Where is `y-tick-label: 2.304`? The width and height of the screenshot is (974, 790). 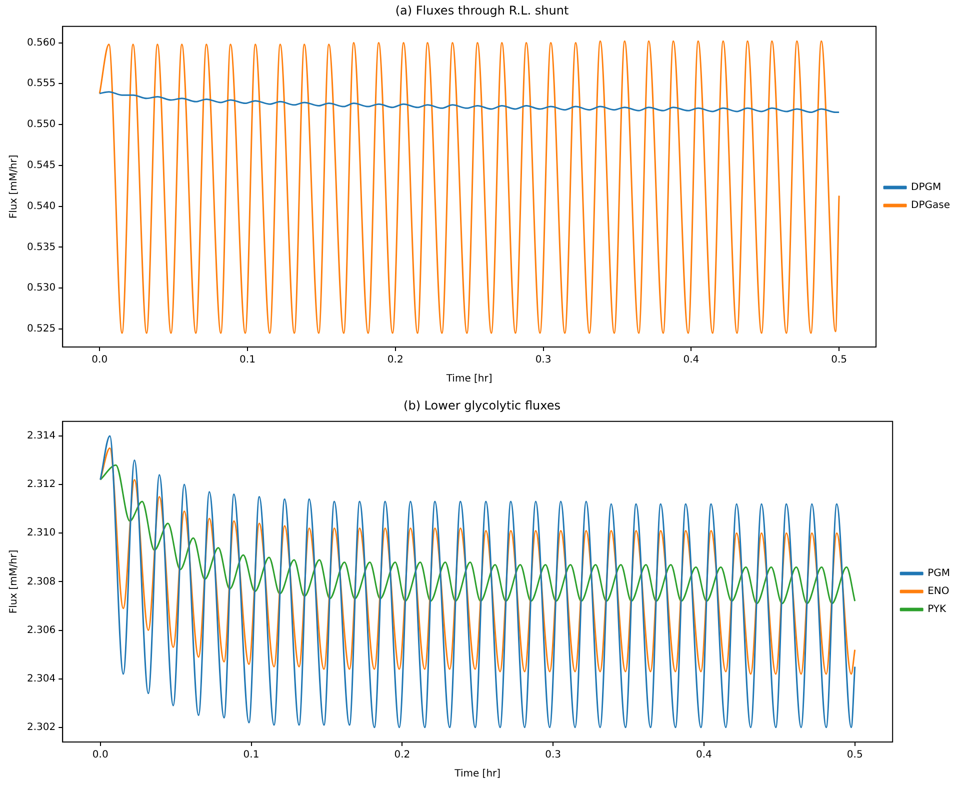 y-tick-label: 2.304 is located at coordinates (41, 678).